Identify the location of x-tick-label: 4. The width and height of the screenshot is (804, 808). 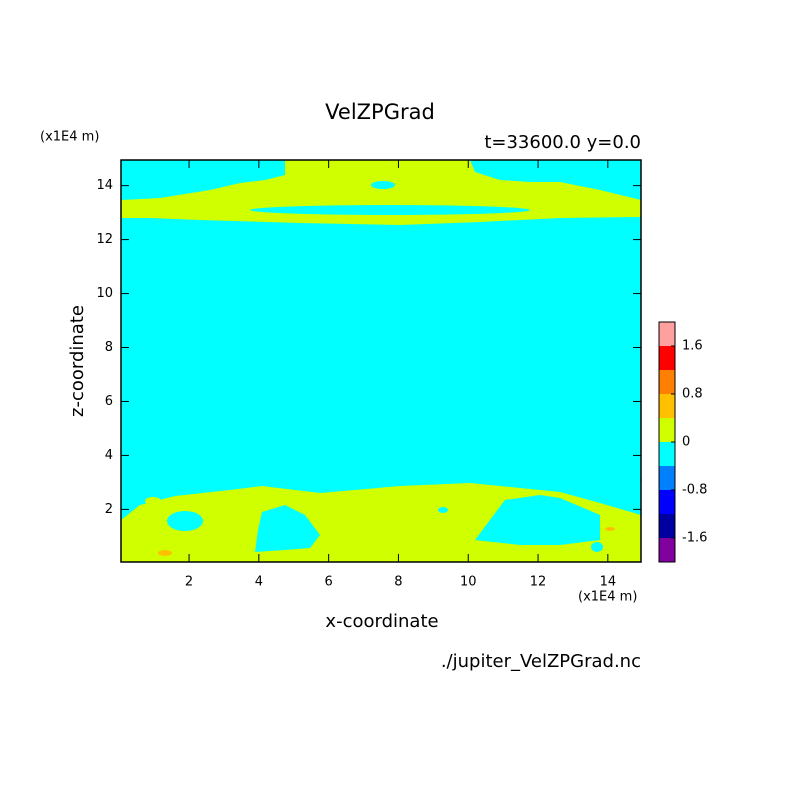
(259, 582).